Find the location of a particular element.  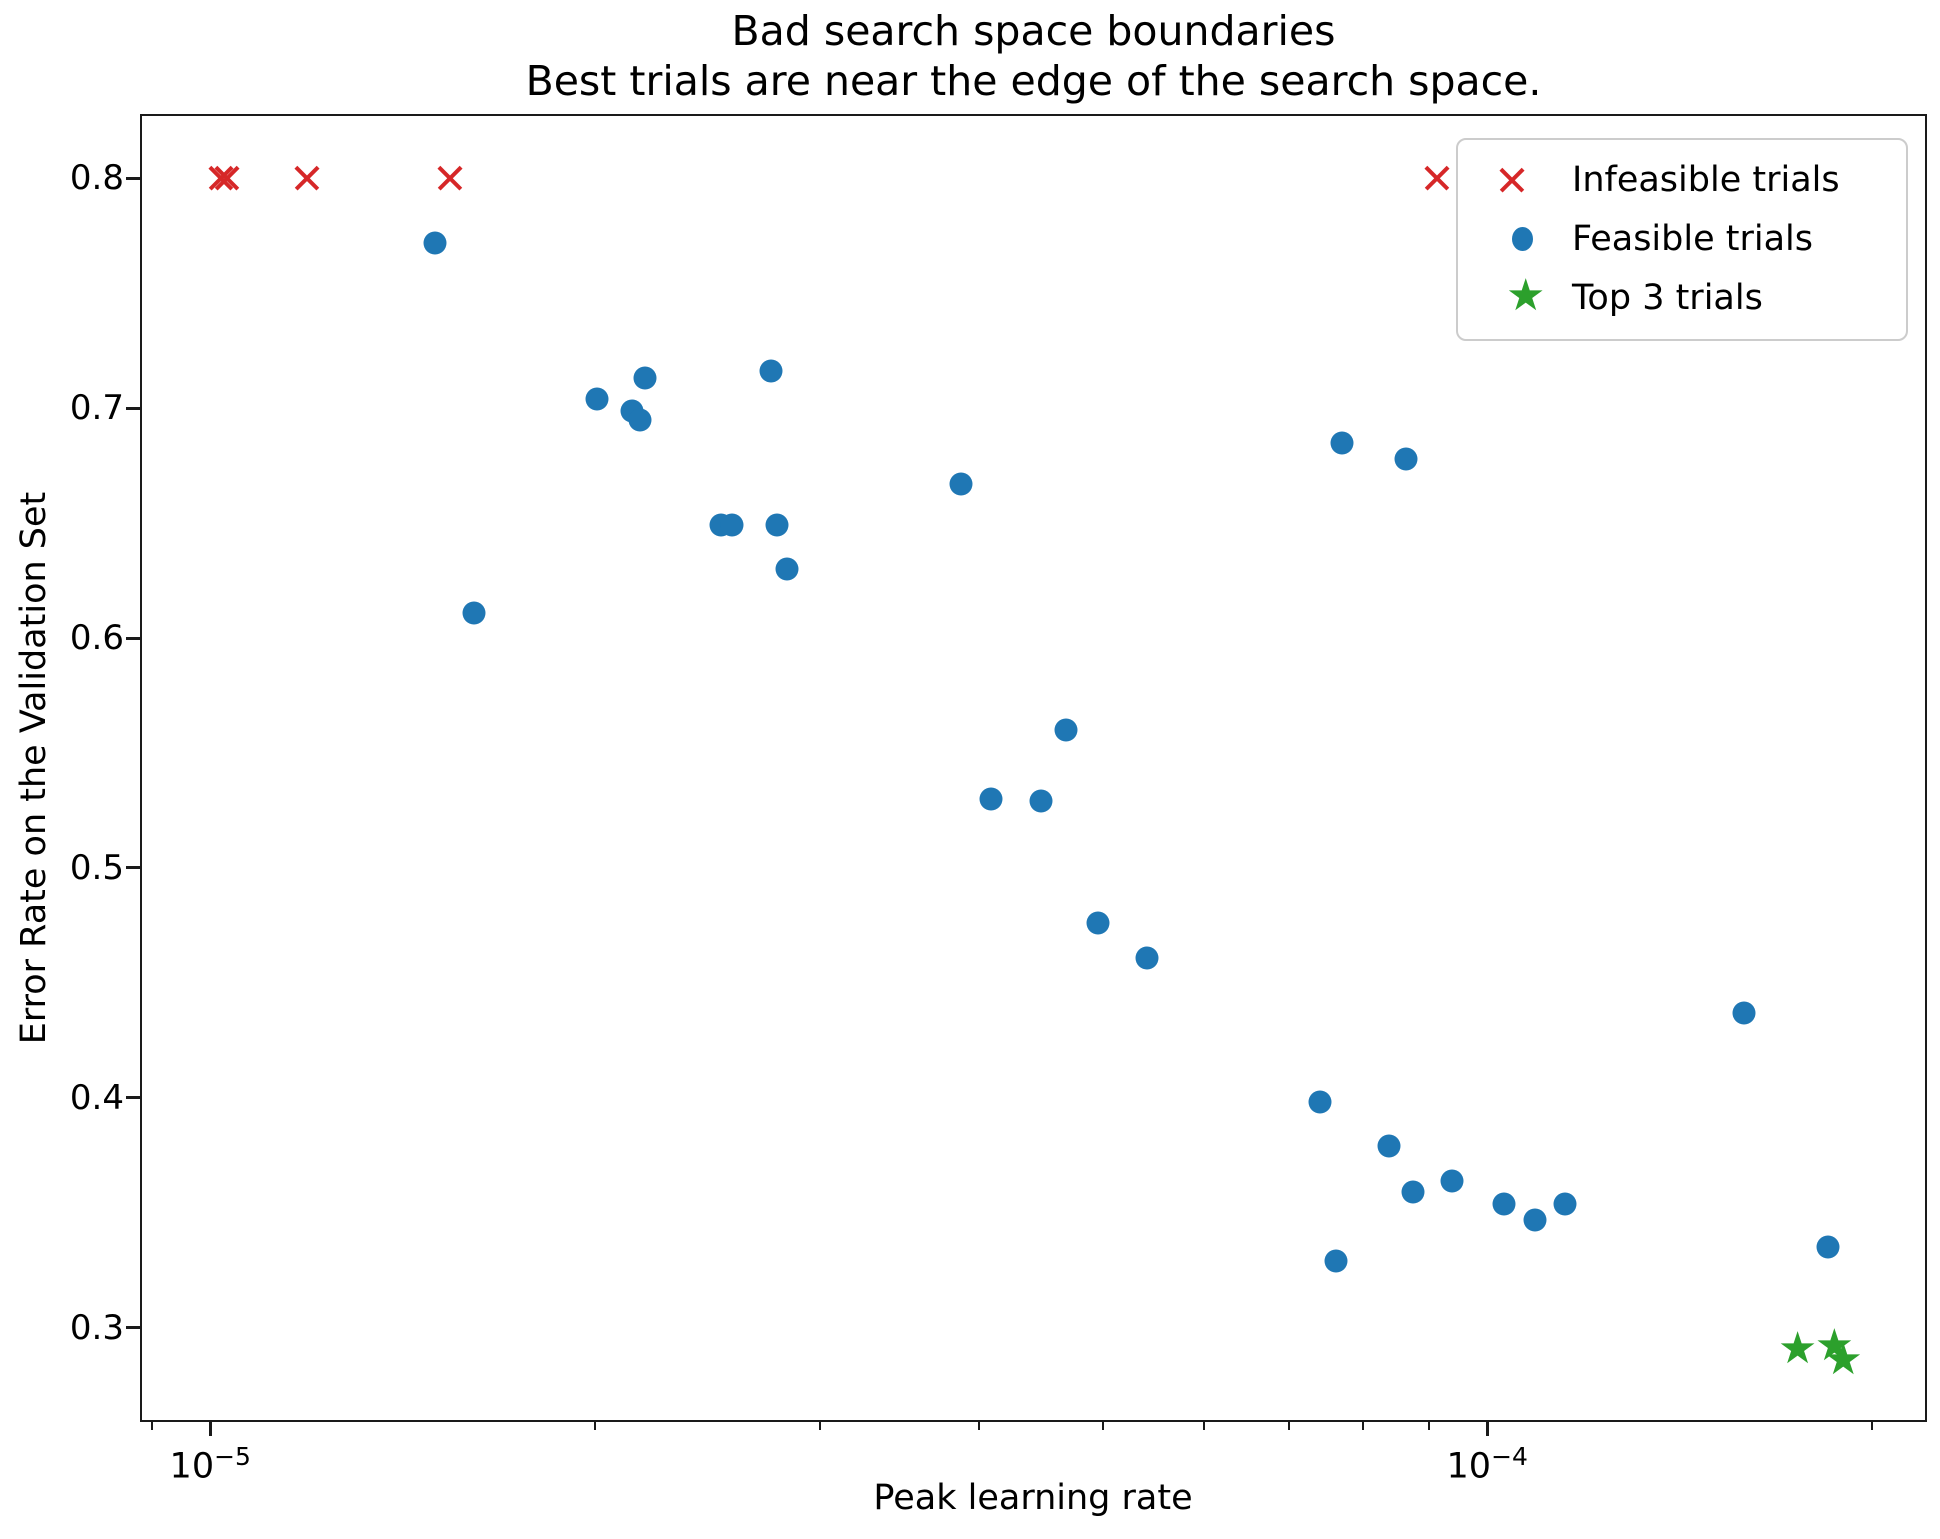

legend-entry-feasible: Feasible trials is located at coordinates (1682, 238).